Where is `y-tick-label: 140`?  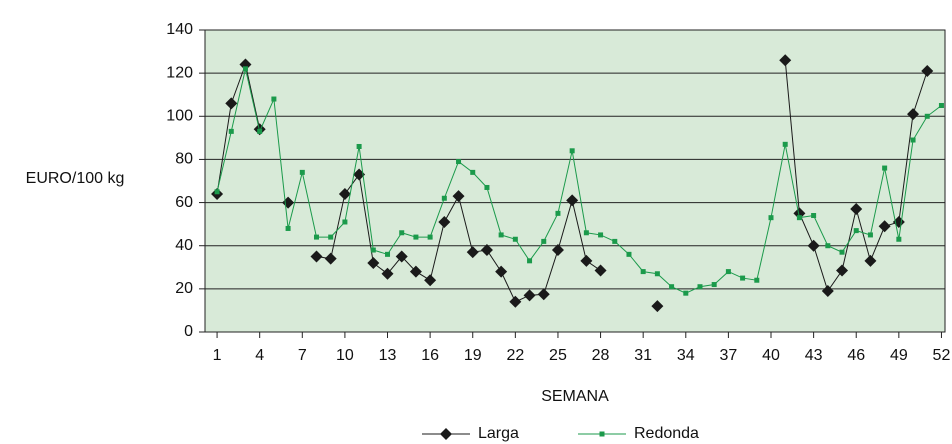
y-tick-label: 140 is located at coordinates (179, 29).